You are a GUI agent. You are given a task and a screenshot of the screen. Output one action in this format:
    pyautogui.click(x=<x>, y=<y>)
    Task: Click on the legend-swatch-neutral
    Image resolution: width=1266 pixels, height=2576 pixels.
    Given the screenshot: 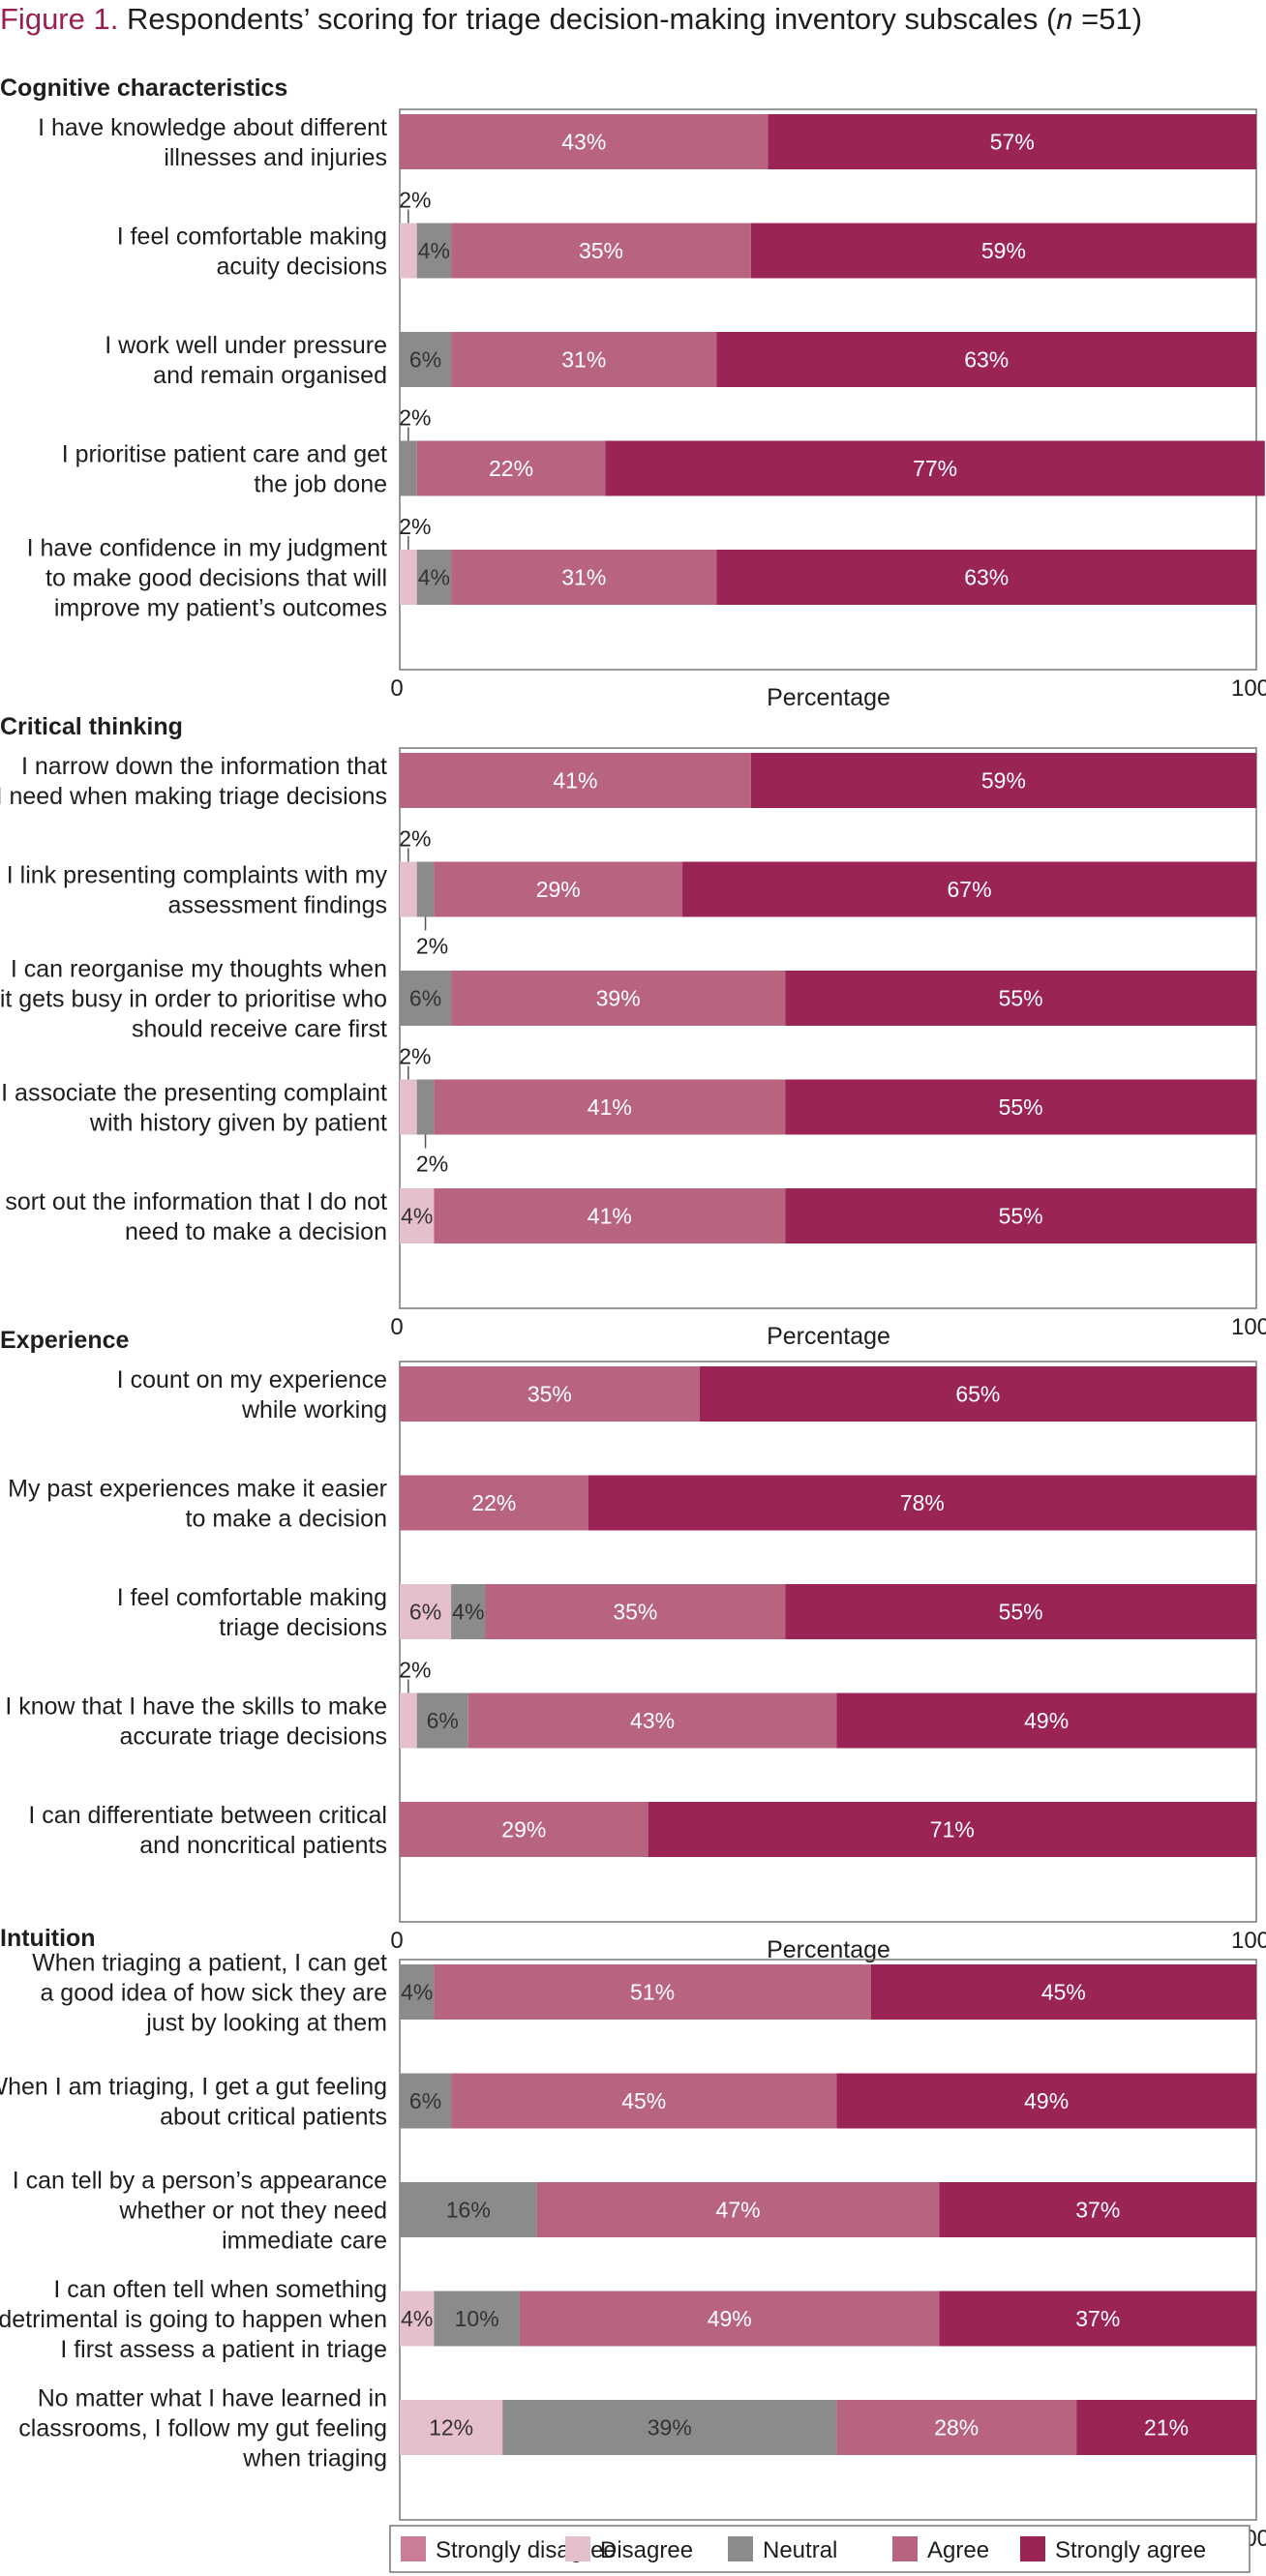 What is the action you would take?
    pyautogui.click(x=740, y=2548)
    